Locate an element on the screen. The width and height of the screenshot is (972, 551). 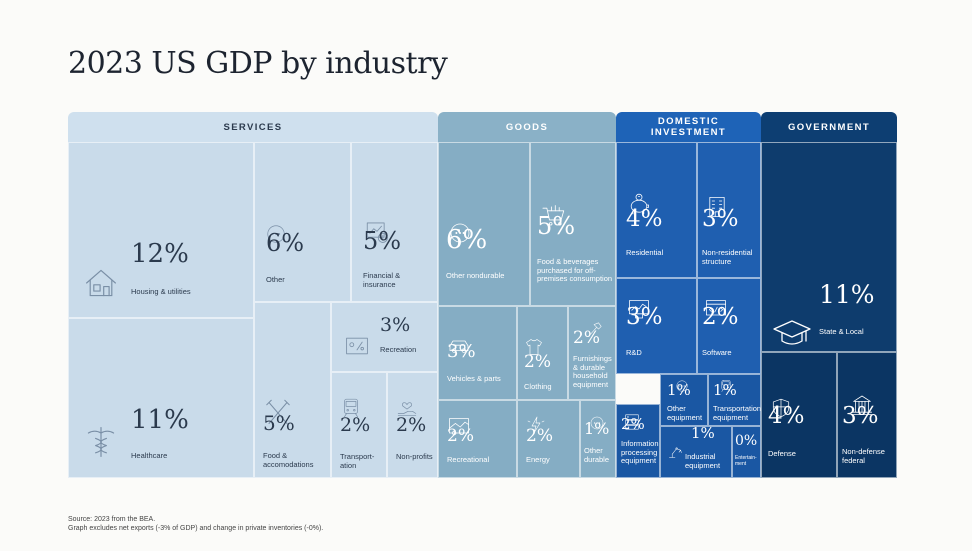
energy-icon is located at coordinates (536, 425).